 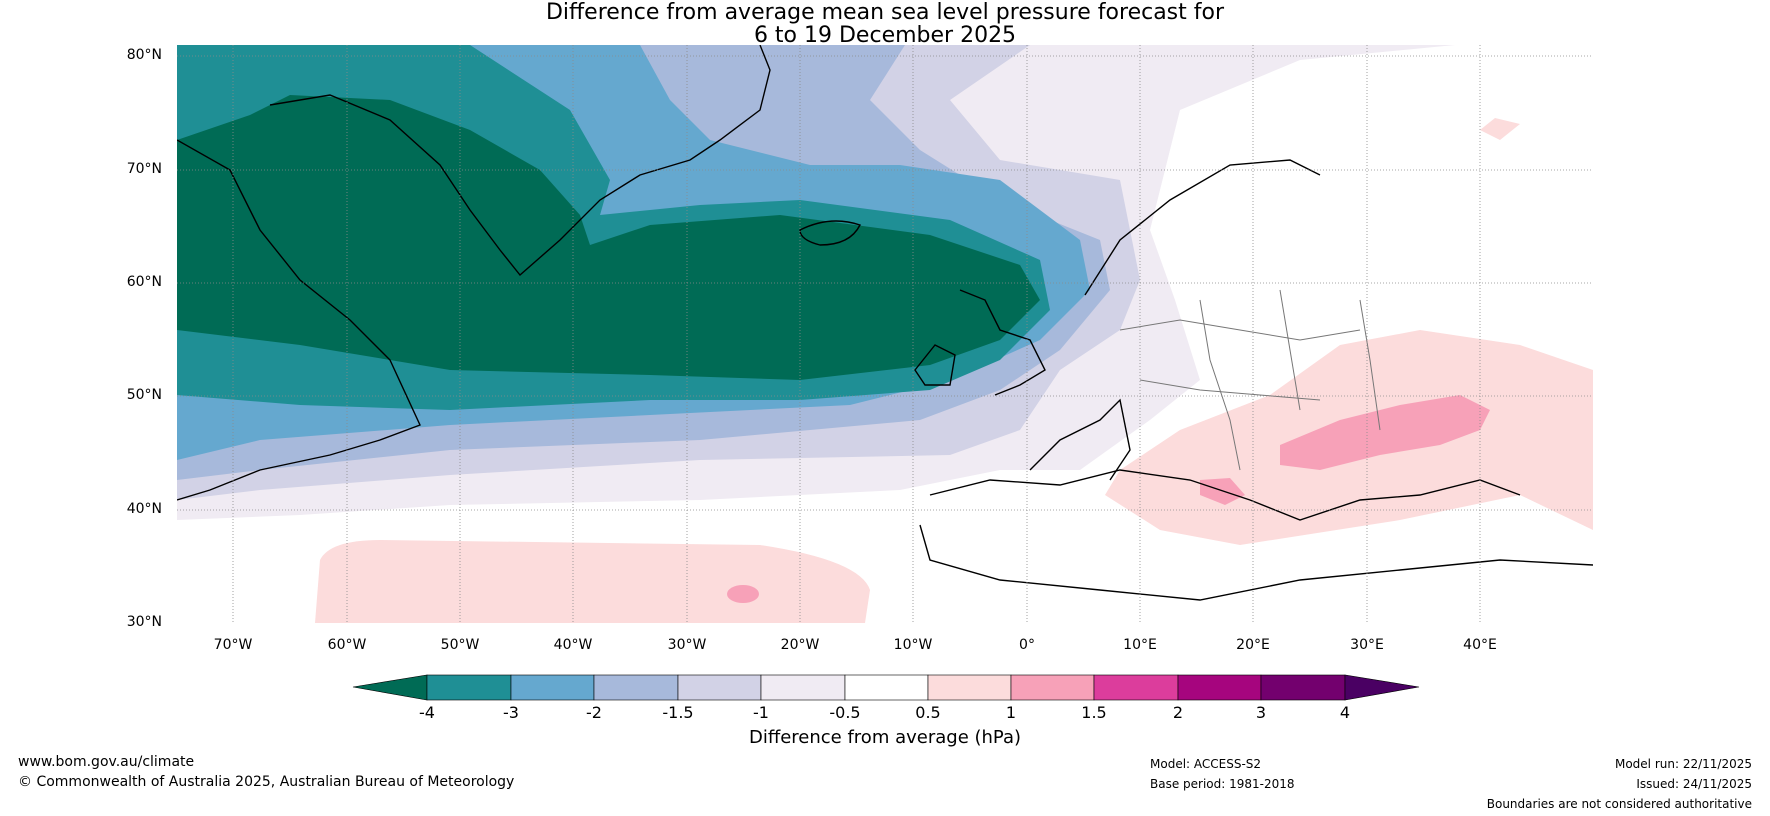 I want to click on colorbar-tick: 2, so click(x=1178, y=712).